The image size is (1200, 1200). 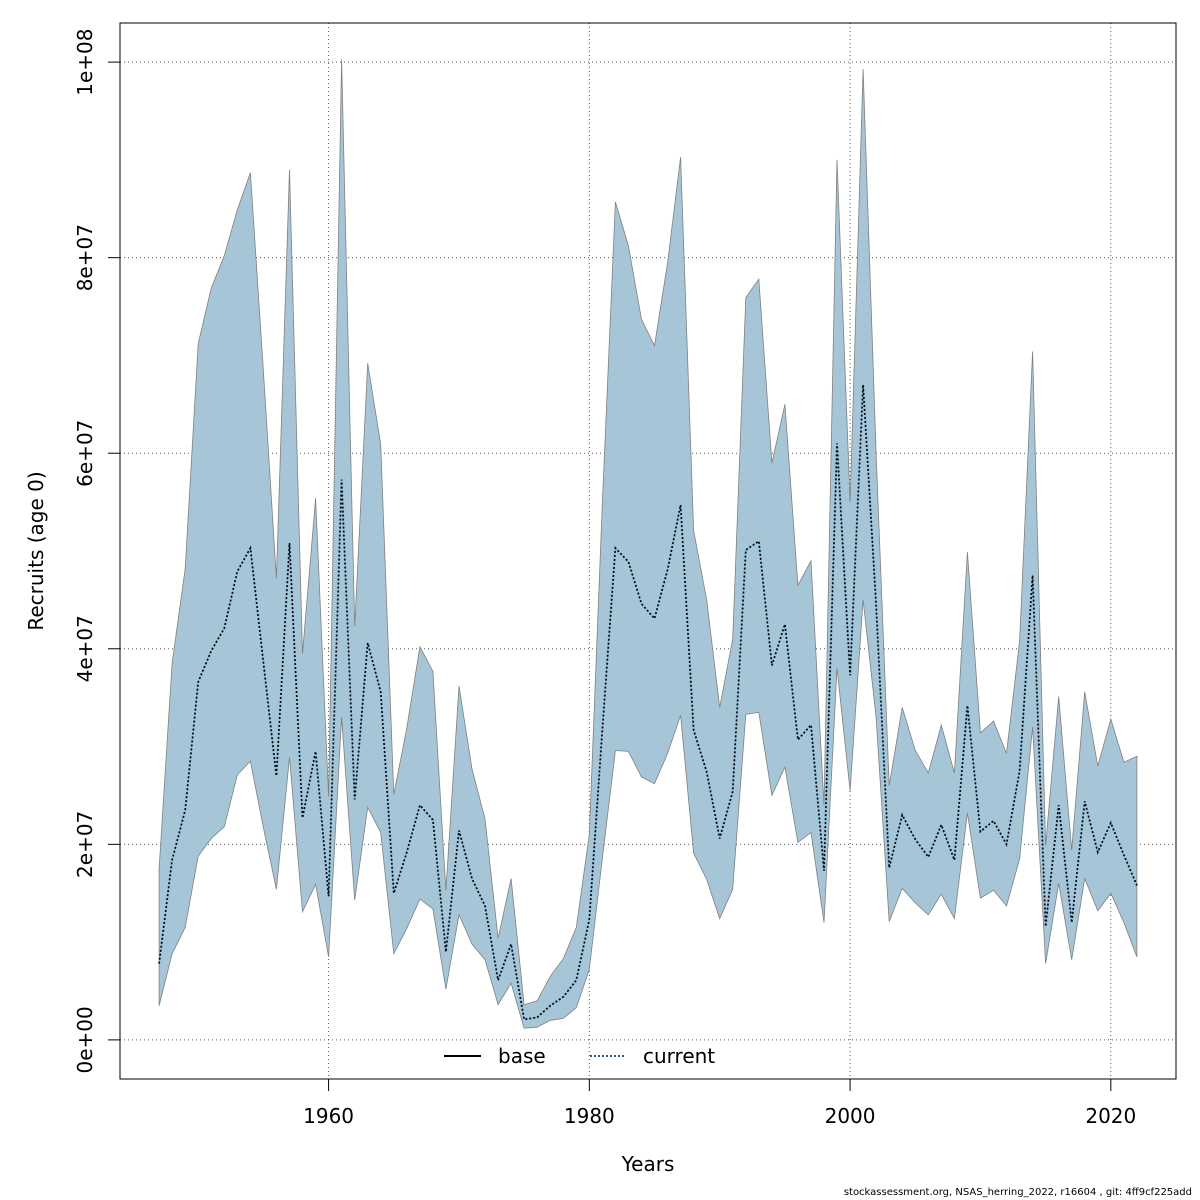 What do you see at coordinates (85, 257) in the screenshot?
I see `y-tick-label-4: 8e+07` at bounding box center [85, 257].